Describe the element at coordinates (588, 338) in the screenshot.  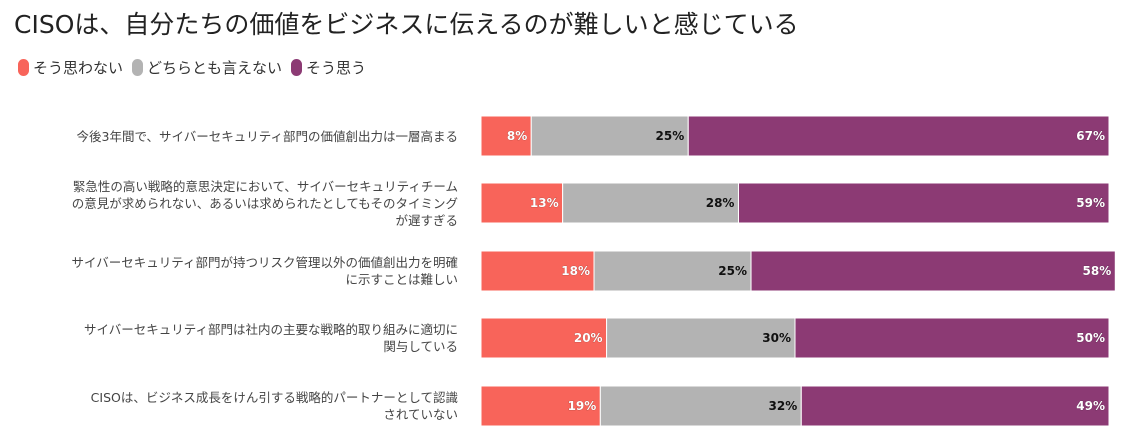
I see `data-label-disagree: 20%` at that location.